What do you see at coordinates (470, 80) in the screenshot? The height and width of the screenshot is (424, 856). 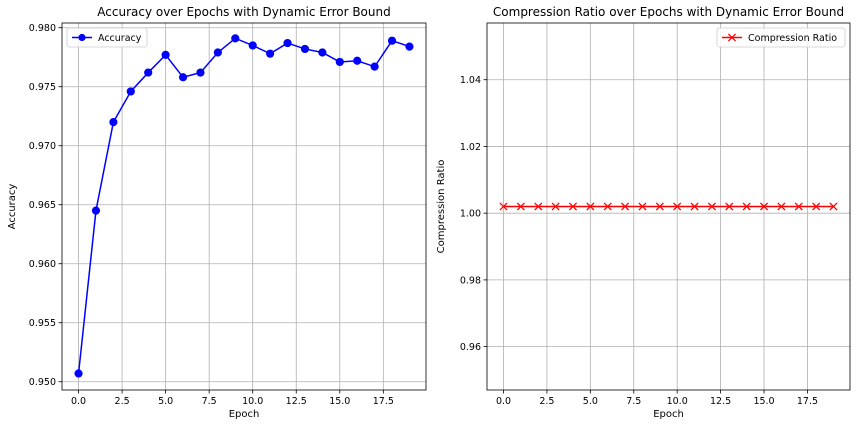 I see `y-tick-label: 1.04` at bounding box center [470, 80].